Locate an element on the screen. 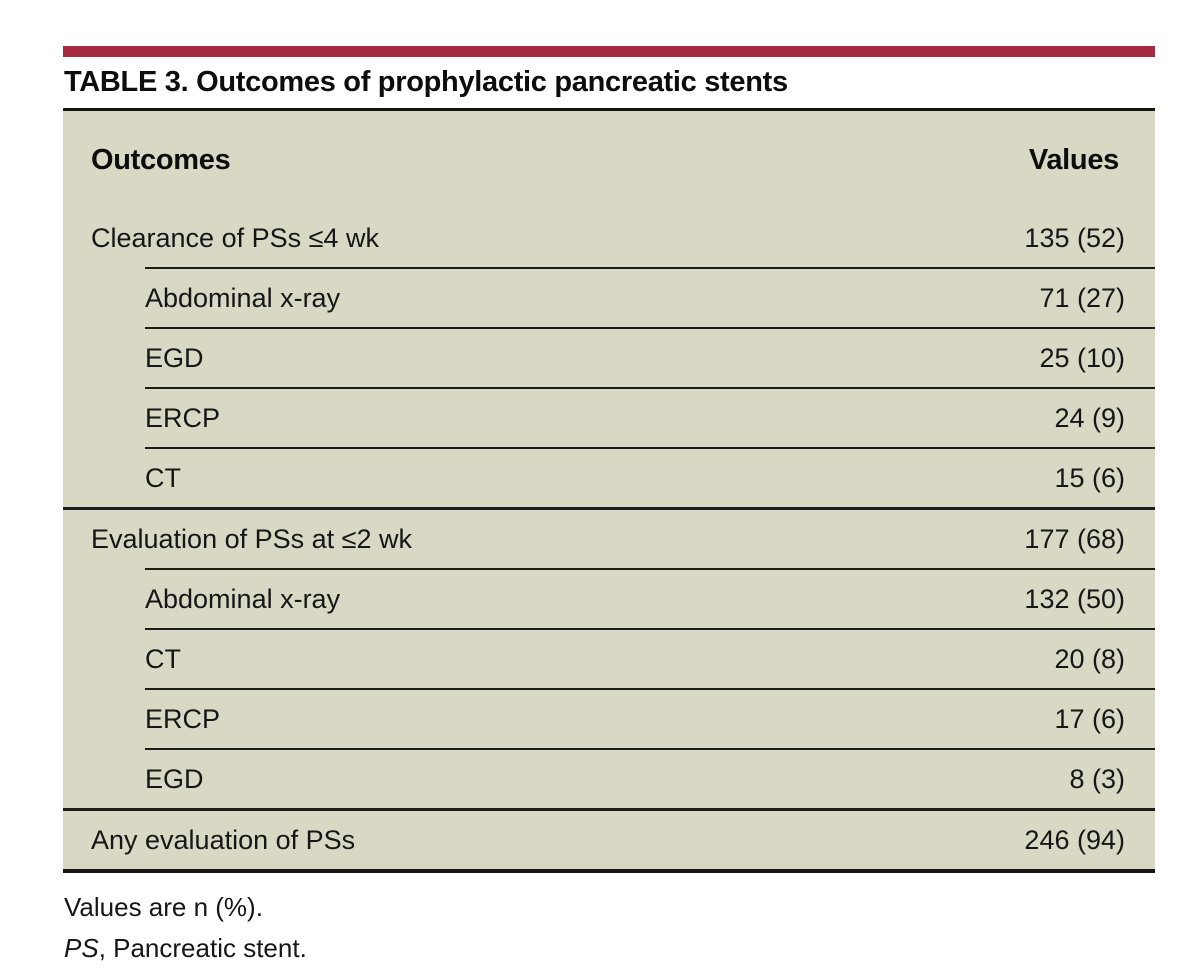  row-label: Any evaluation of PSs is located at coordinates (223, 839).